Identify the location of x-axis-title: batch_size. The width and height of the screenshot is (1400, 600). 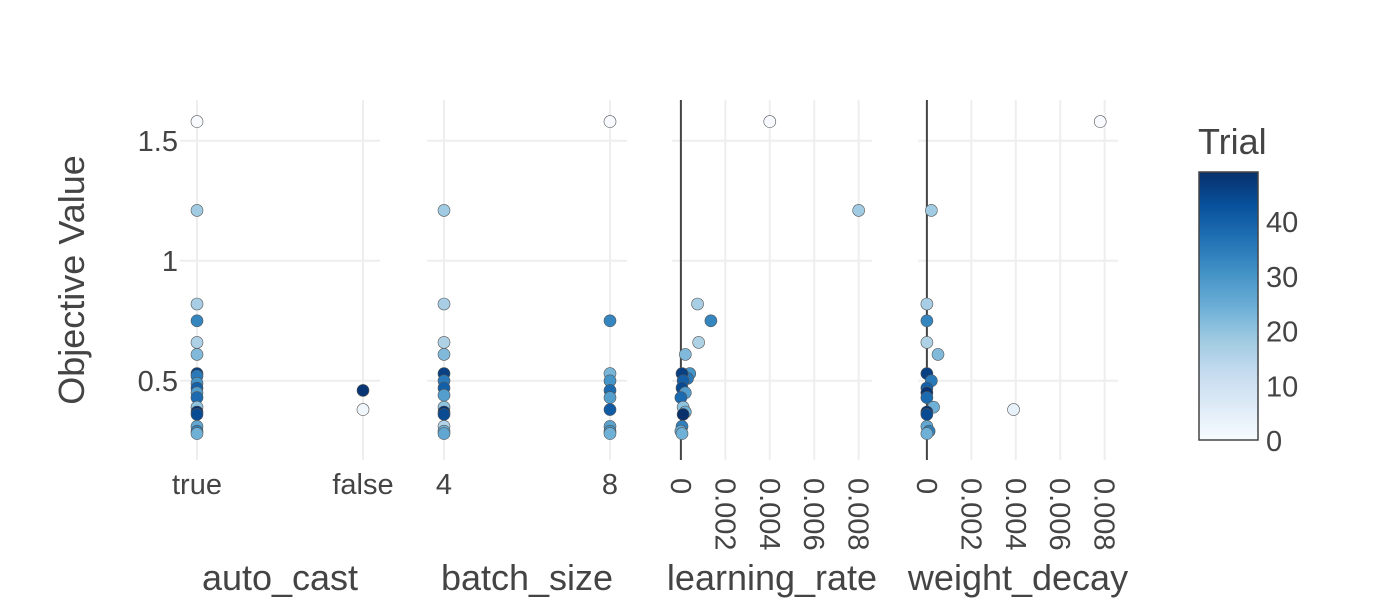
(527, 577).